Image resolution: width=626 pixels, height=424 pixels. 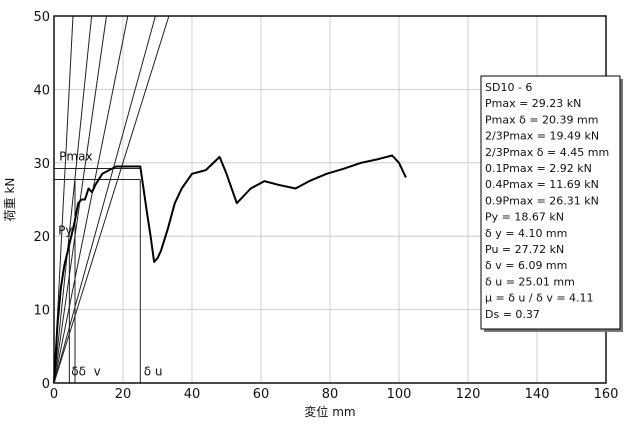 What do you see at coordinates (10, 200) in the screenshot?
I see `y-axis-label: 荷重 kN` at bounding box center [10, 200].